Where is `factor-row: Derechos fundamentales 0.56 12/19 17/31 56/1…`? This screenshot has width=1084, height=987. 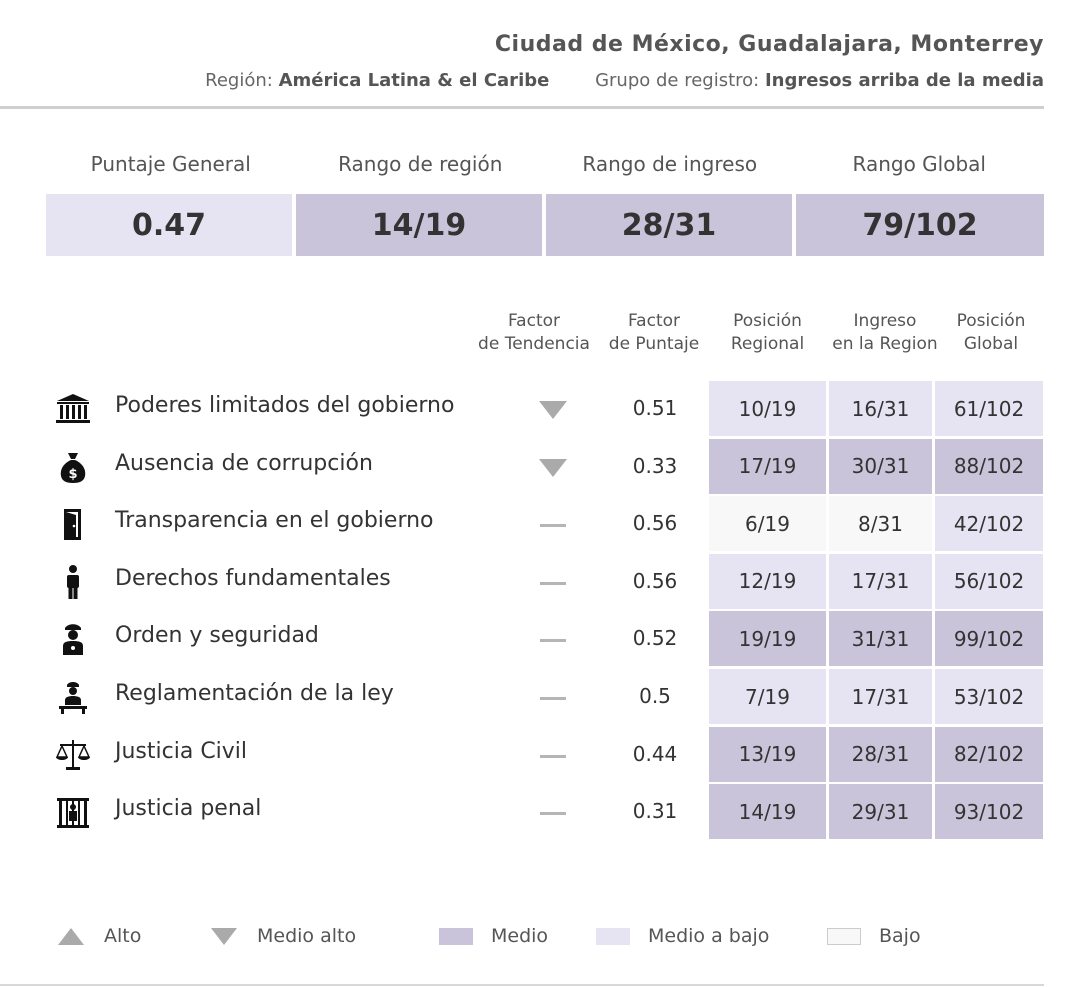
factor-row: Derechos fundamentales 0.56 12/19 17/31 56/1… is located at coordinates (542, 581).